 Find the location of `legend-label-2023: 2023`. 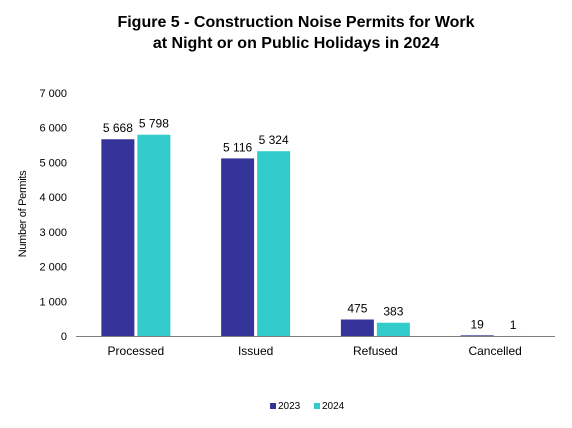

legend-label-2023: 2023 is located at coordinates (289, 406).